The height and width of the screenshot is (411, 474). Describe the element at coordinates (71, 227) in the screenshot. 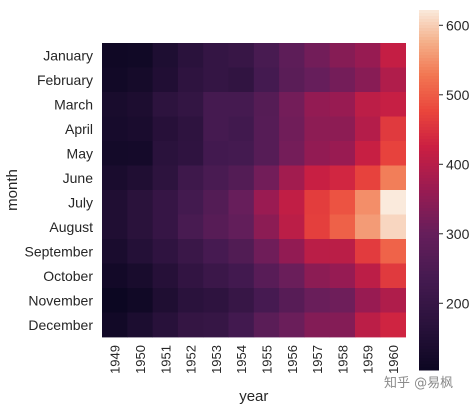

I see `y-tick-label: August` at that location.